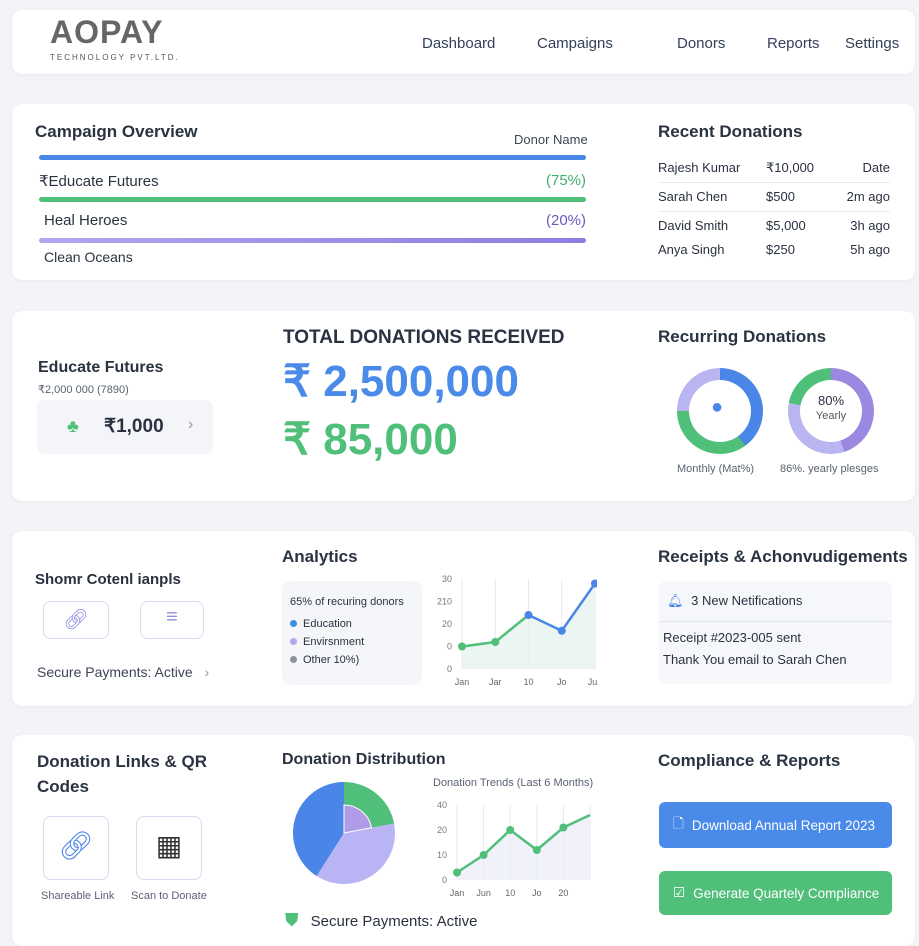  I want to click on secure-payments-status: ⛊ Secure Payments: Active, so click(381, 920).